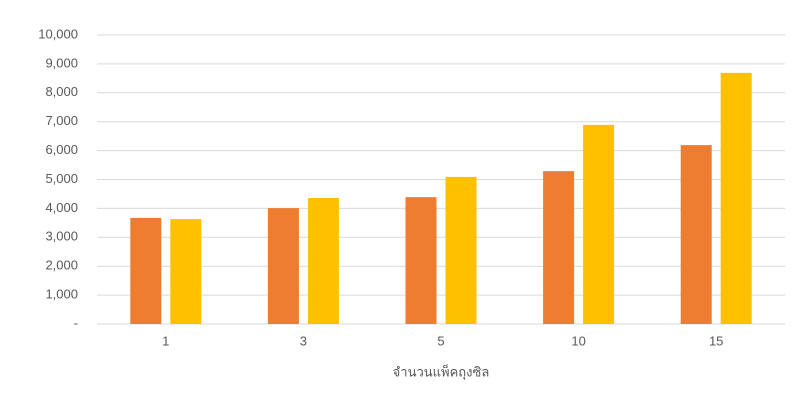 This screenshot has width=812, height=400. I want to click on x-axis-label: จำนวนแพ็คถุงซิล, so click(441, 371).